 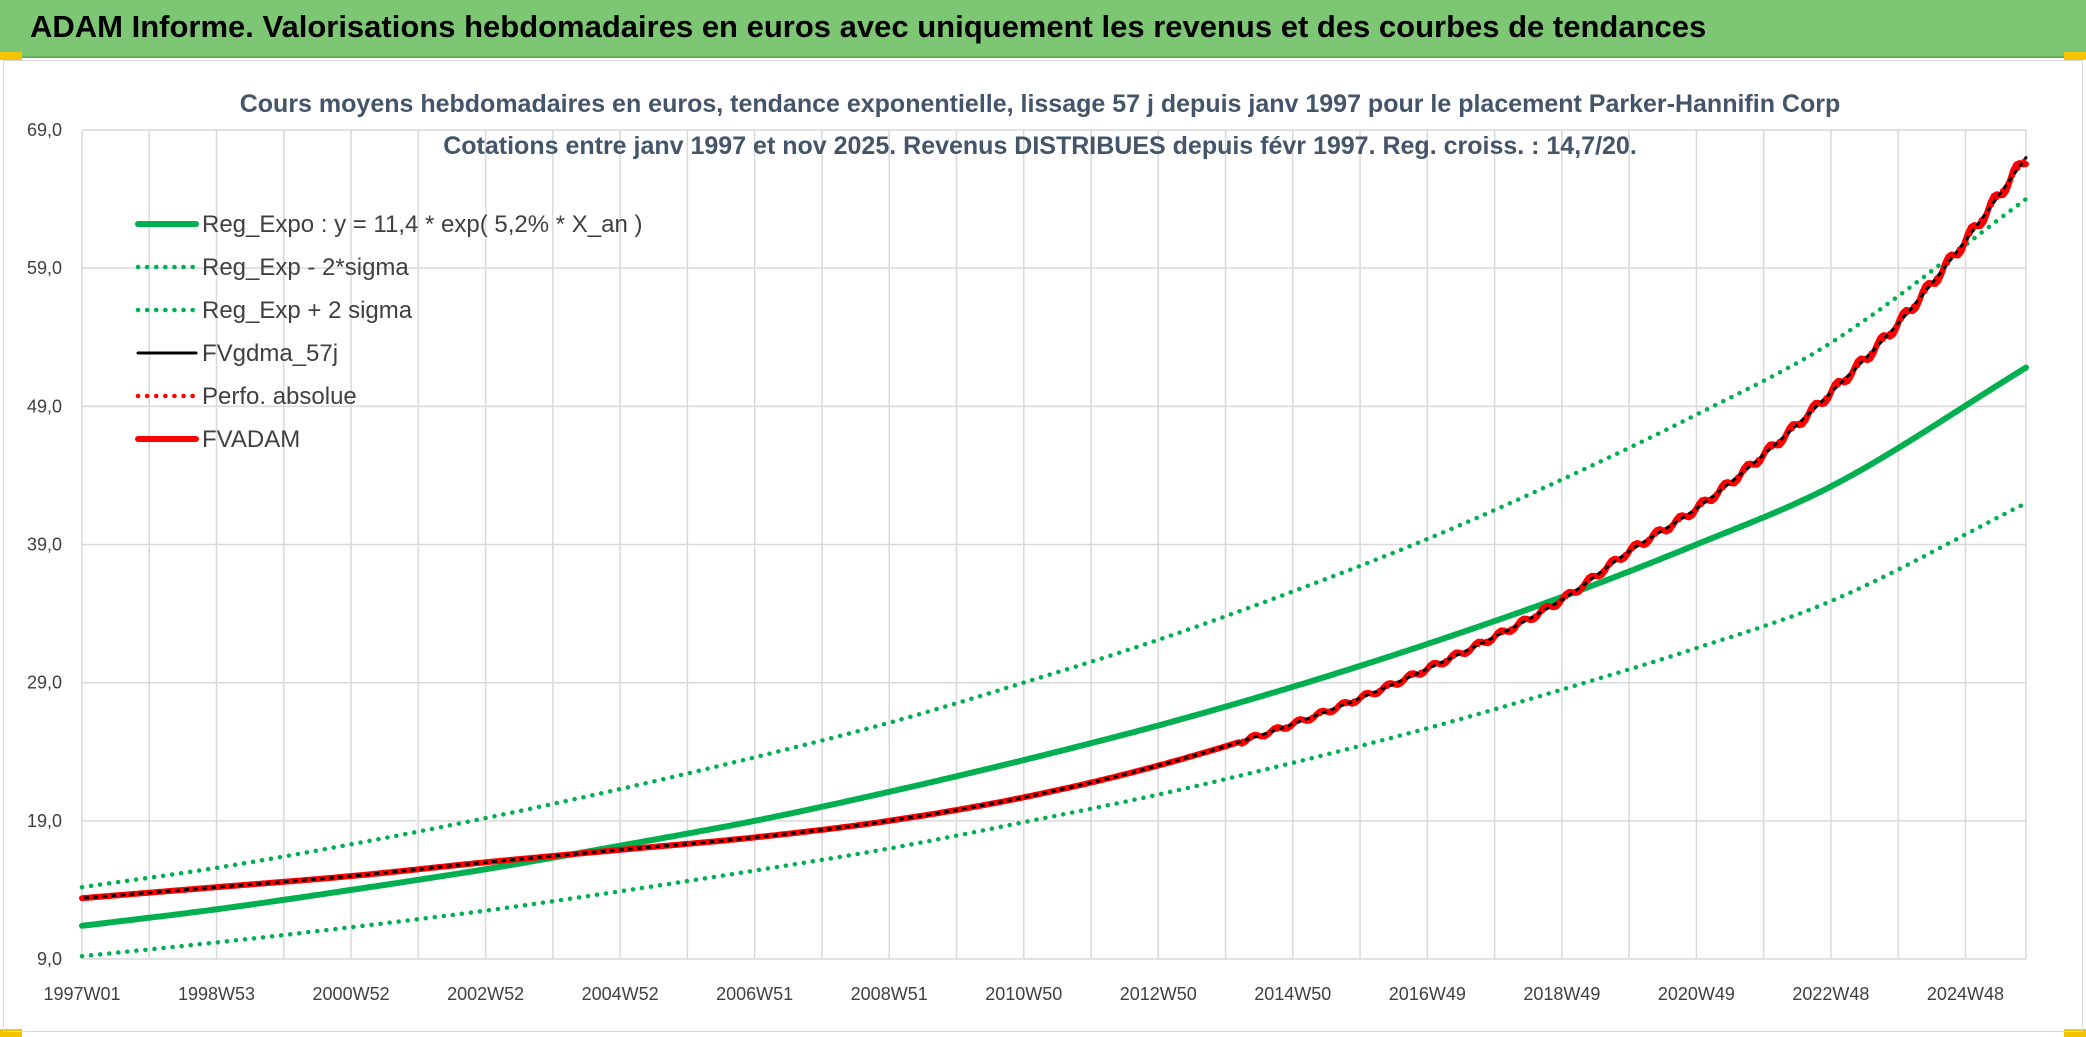 I want to click on legend-label: Perfo. absolue, so click(x=279, y=396).